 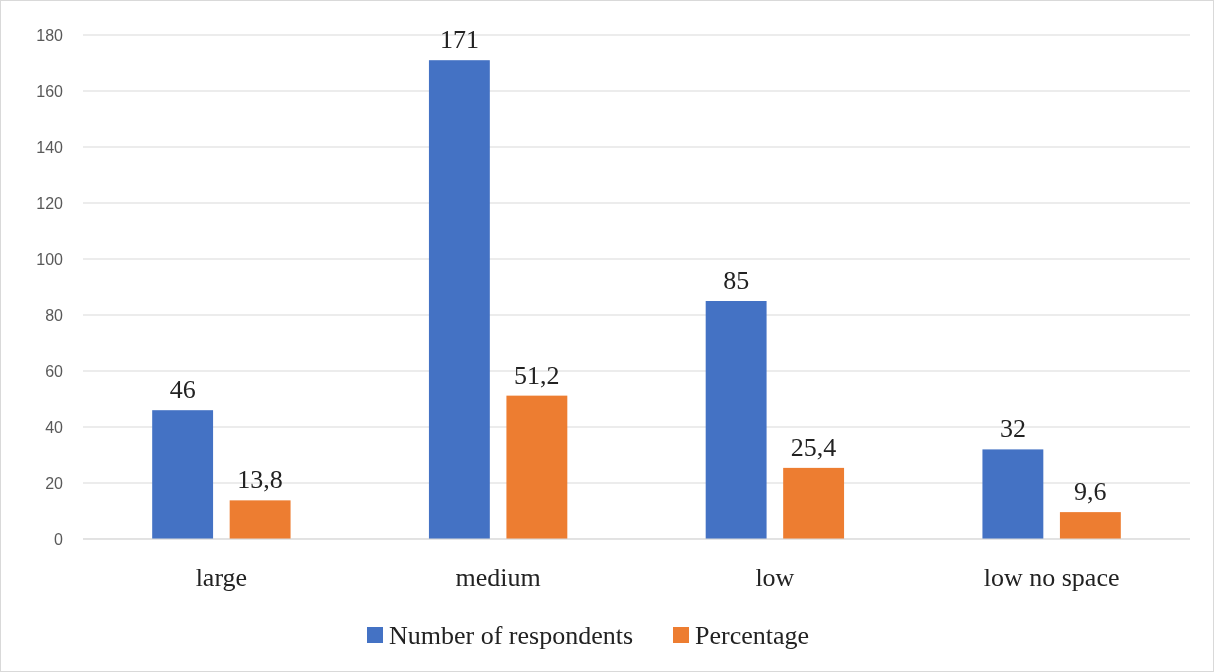 What do you see at coordinates (50, 259) in the screenshot?
I see `y-tick-label: 100` at bounding box center [50, 259].